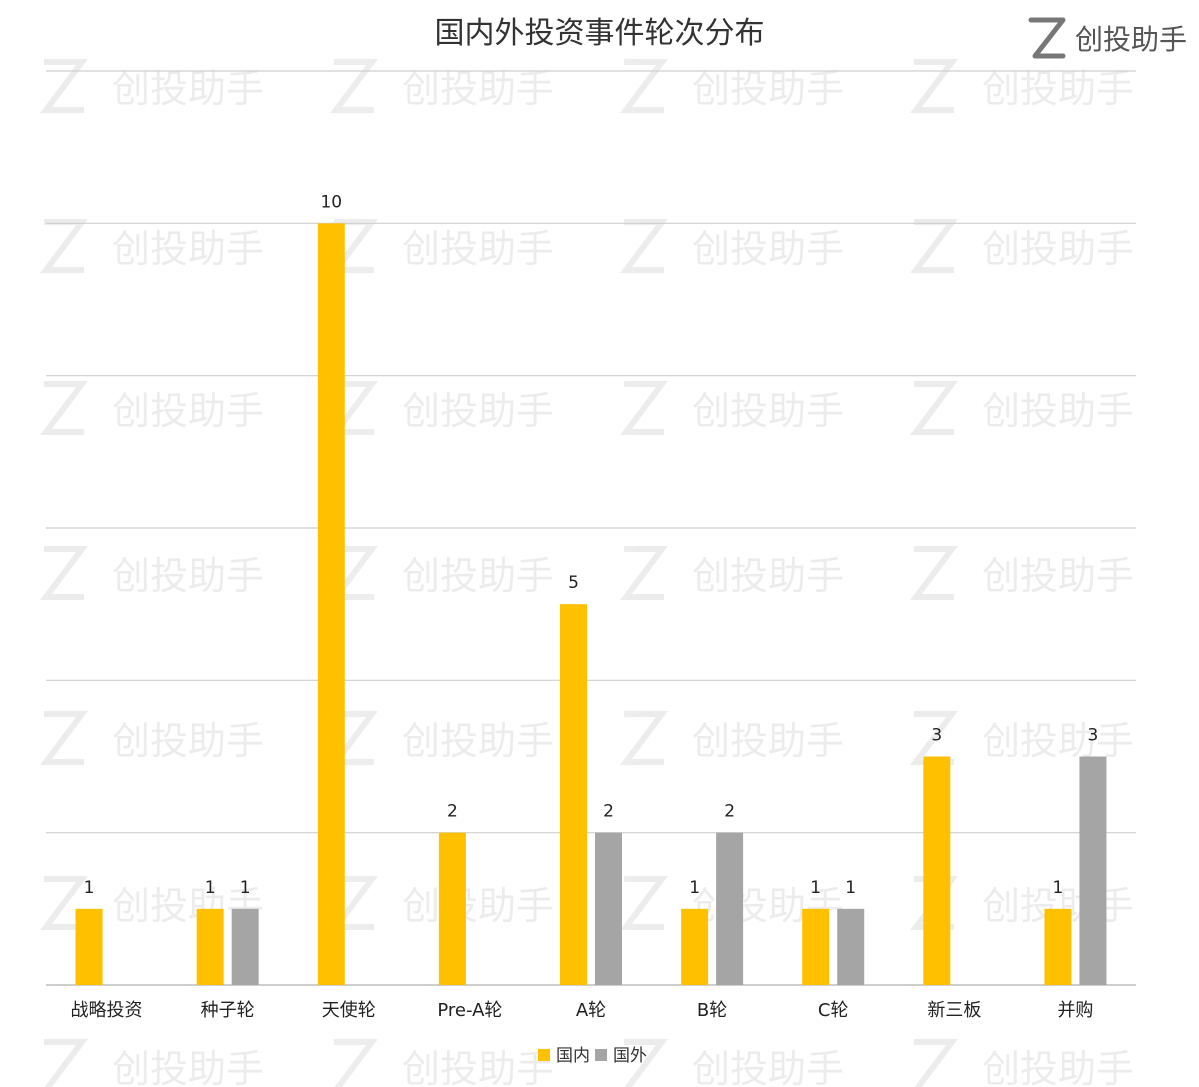 The image size is (1199, 1087). What do you see at coordinates (608, 812) in the screenshot?
I see `data-label: 2` at bounding box center [608, 812].